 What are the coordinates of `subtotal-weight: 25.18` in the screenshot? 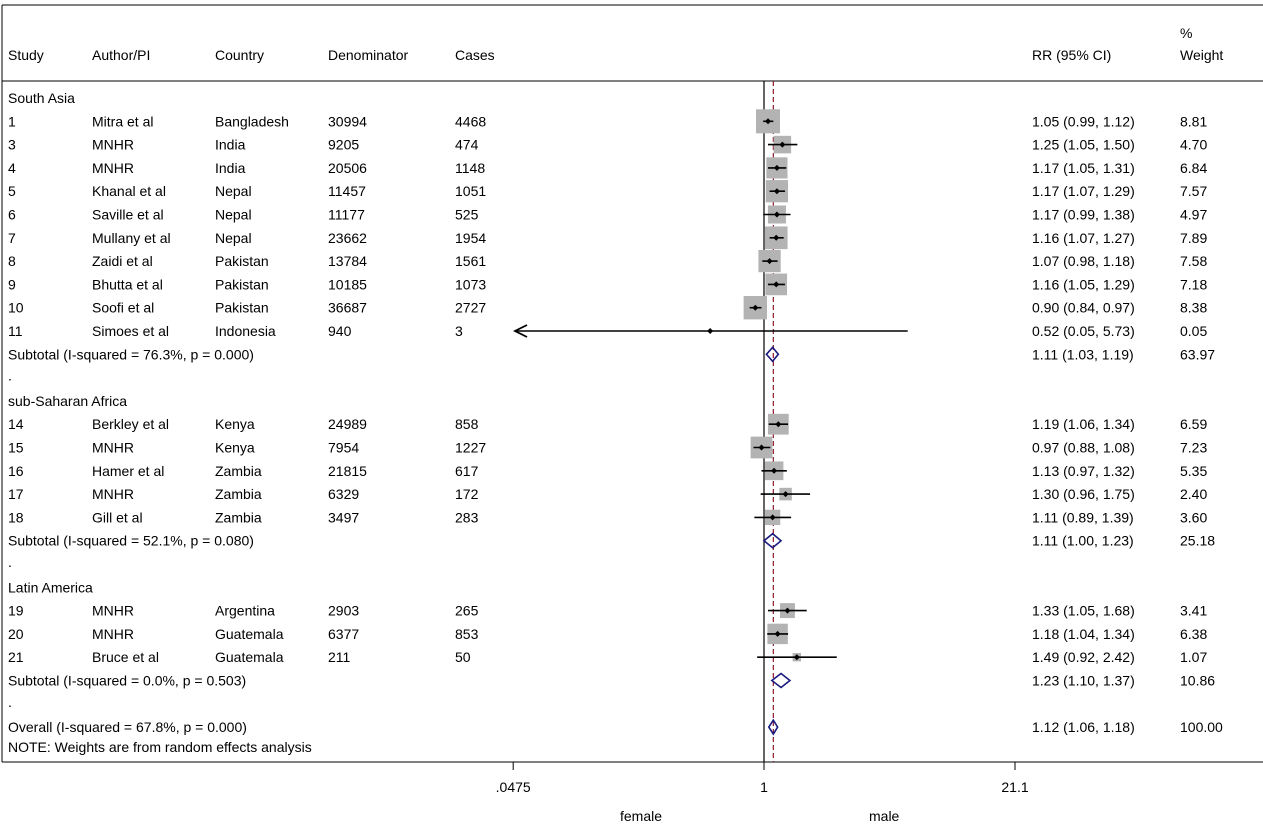 It's located at (1197, 541).